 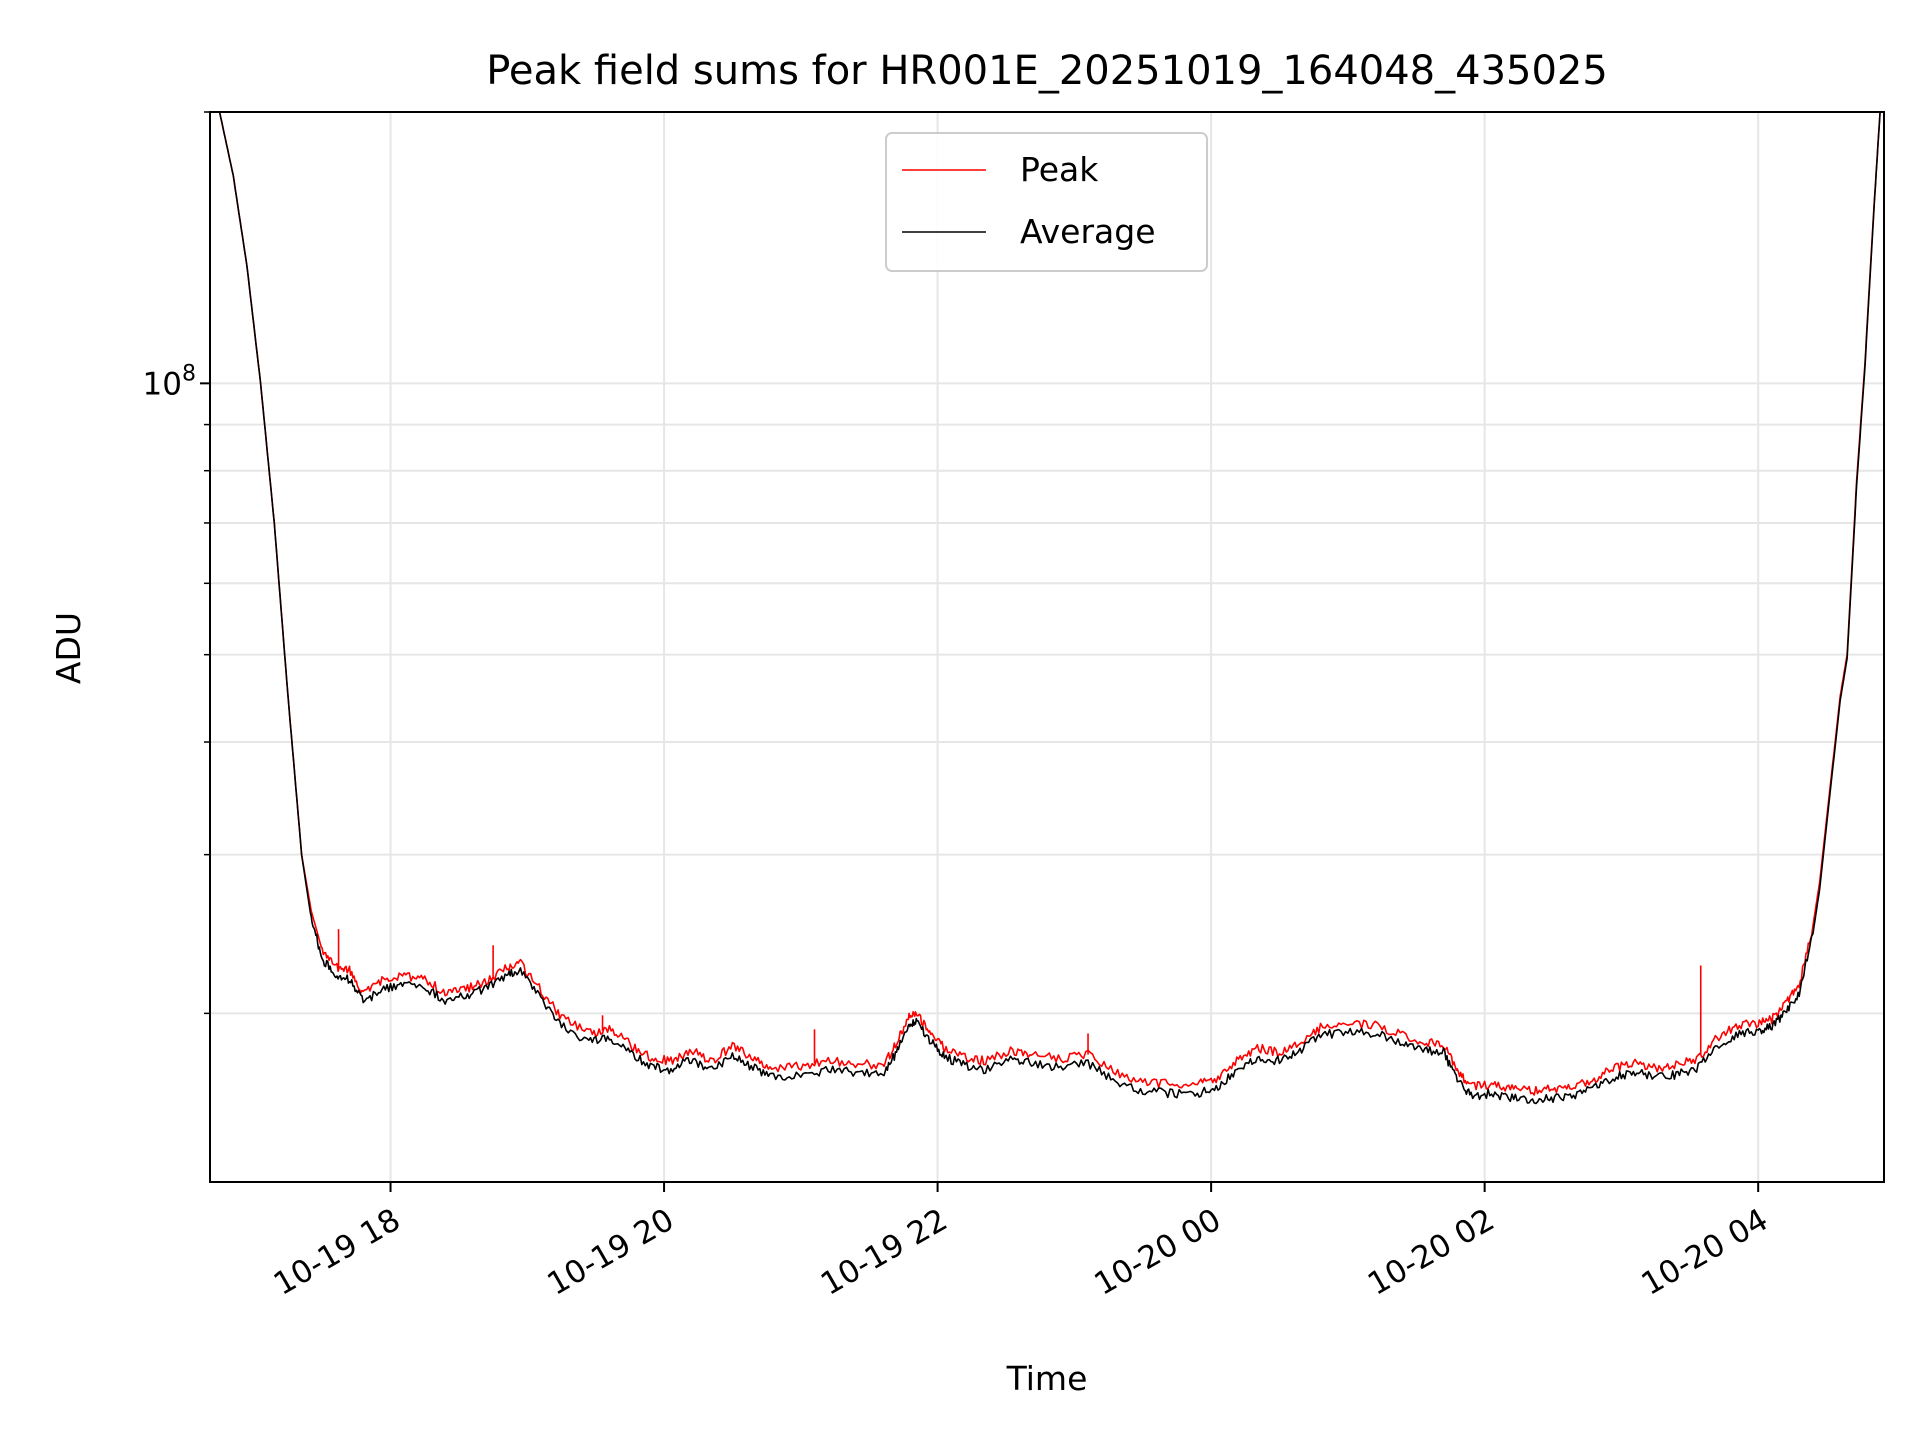 I want to click on y-axis-label: ADU, so click(x=68, y=648).